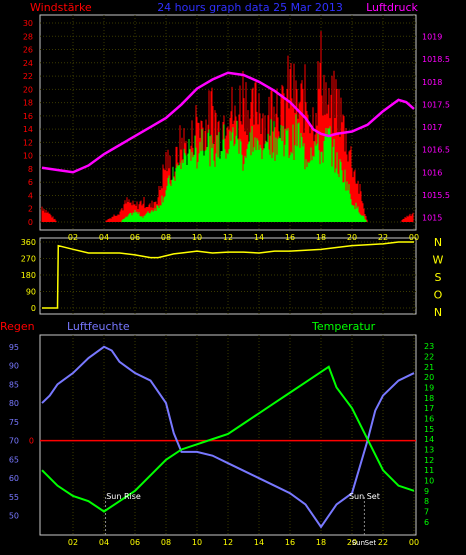 The image size is (466, 555). Describe the element at coordinates (429, 346) in the screenshot. I see `temperature-tick-label: 23` at that location.